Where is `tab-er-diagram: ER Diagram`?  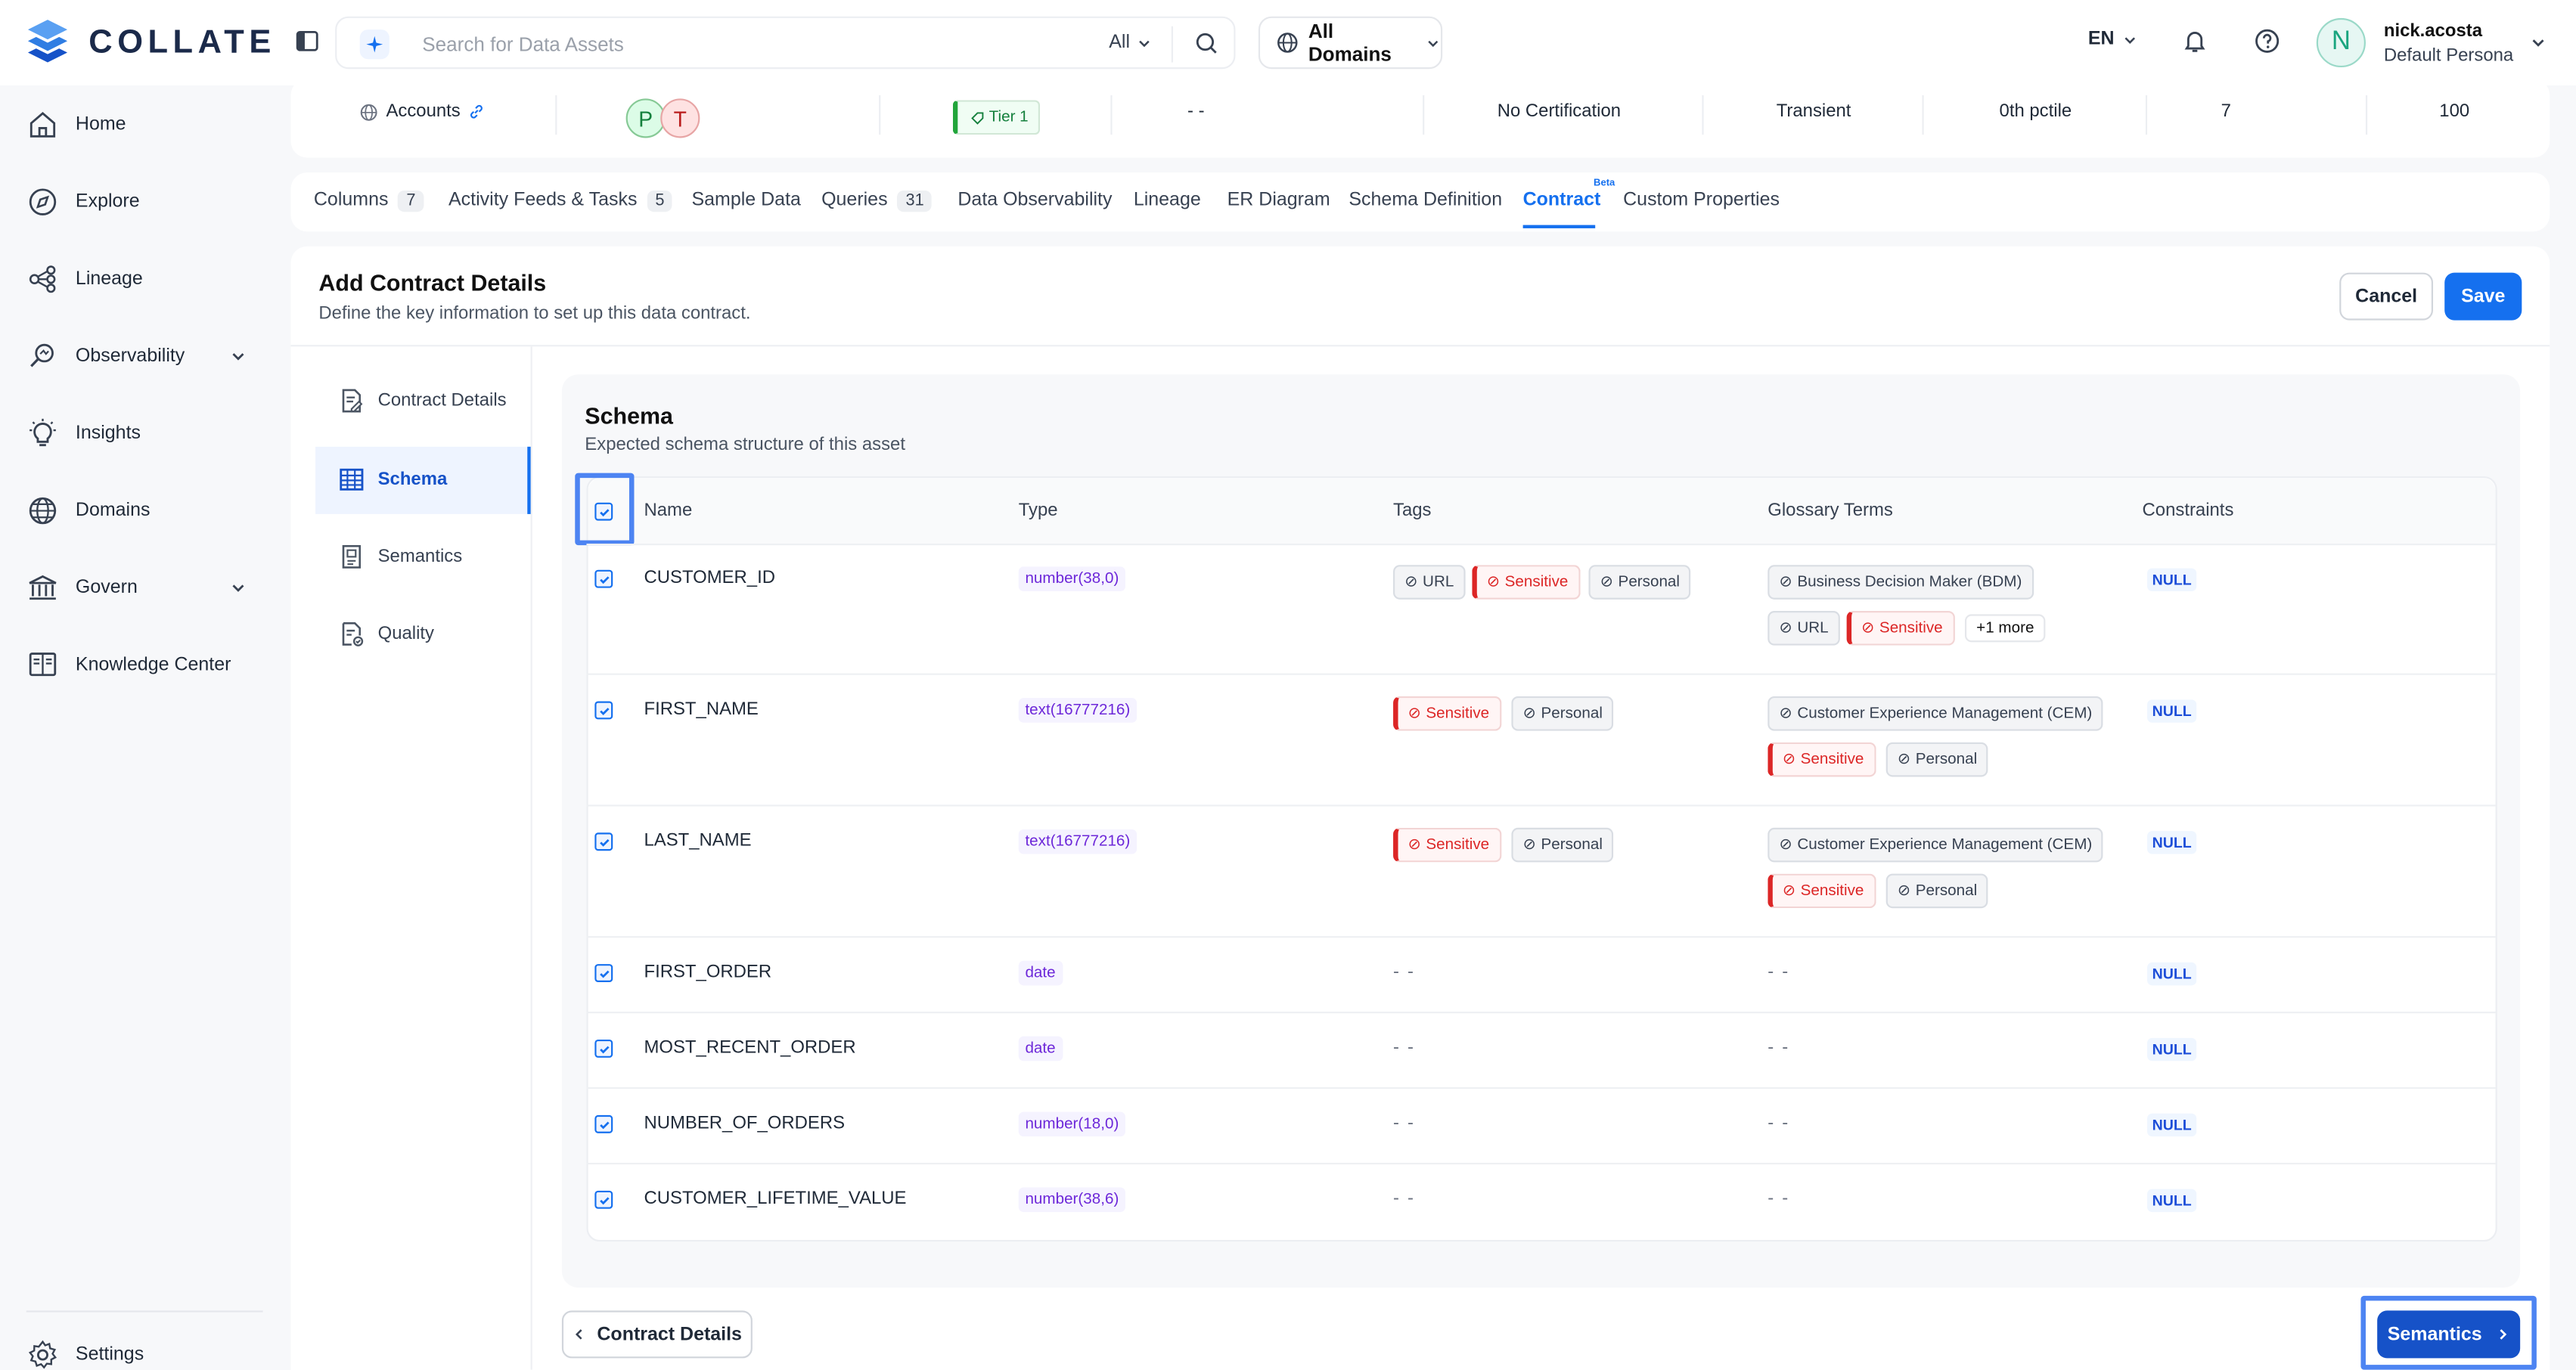
tab-er-diagram: ER Diagram is located at coordinates (1278, 200).